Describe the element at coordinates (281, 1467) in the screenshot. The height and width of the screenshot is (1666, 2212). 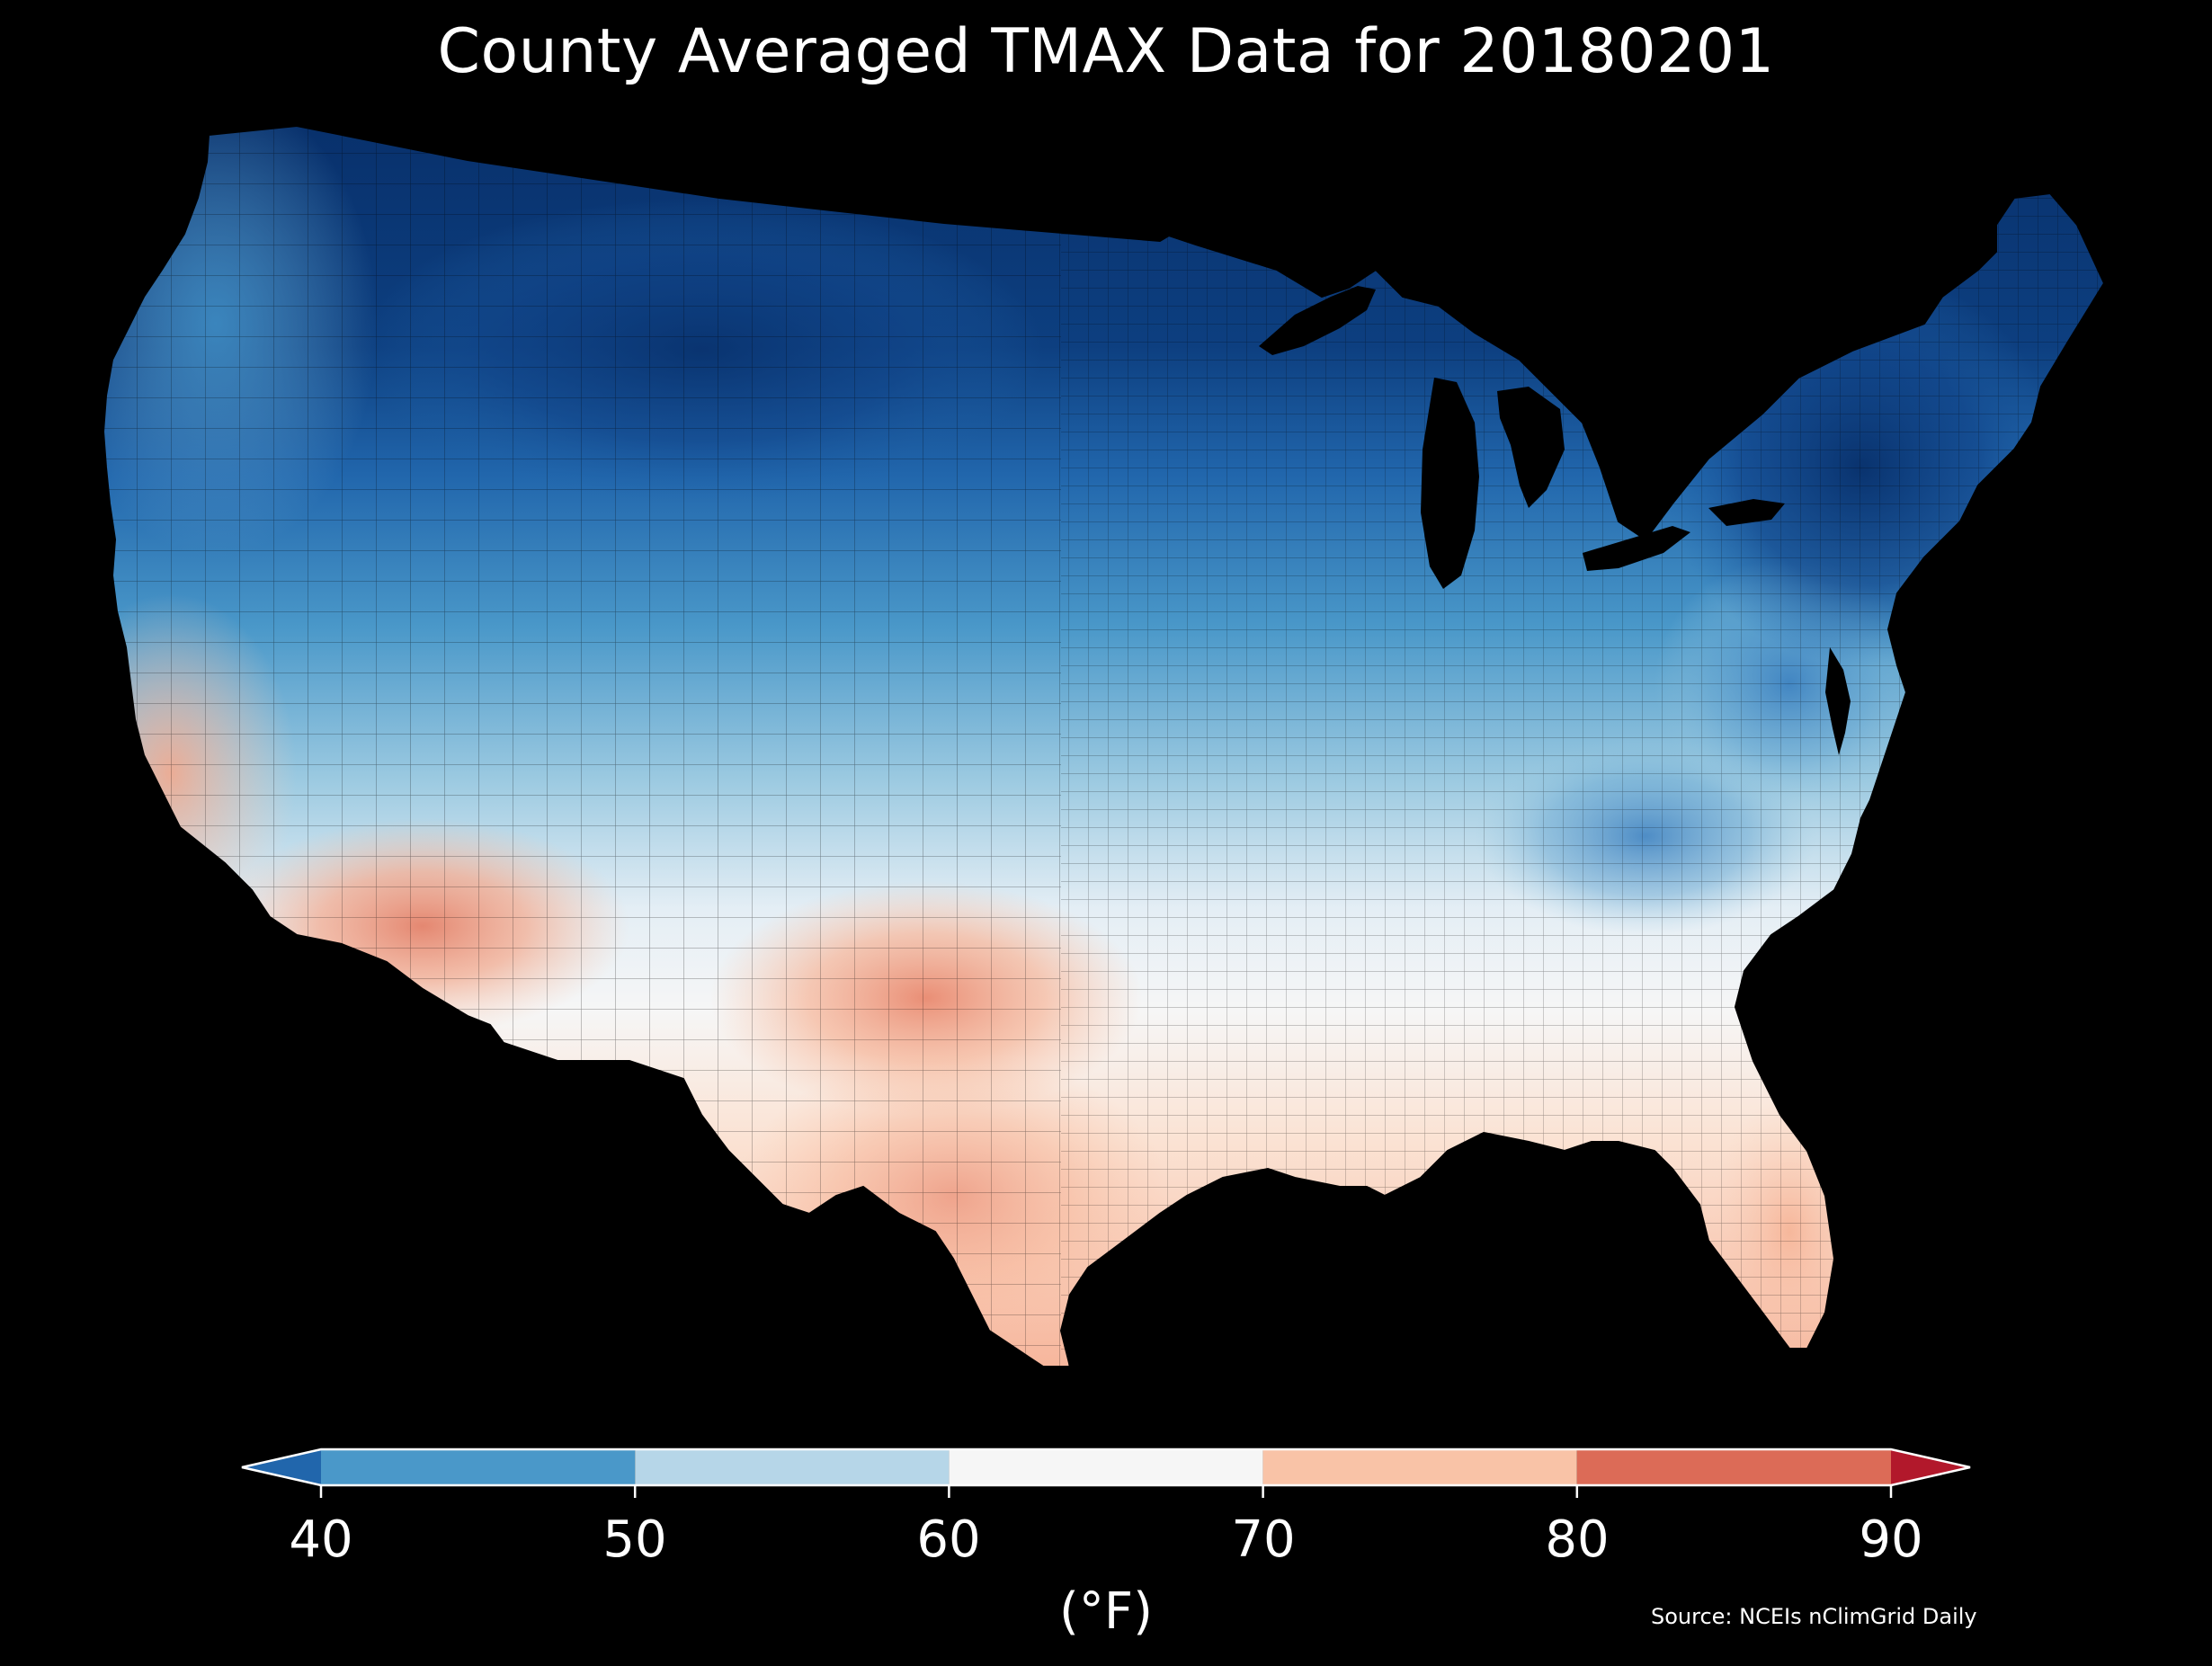
I see `colorbar-under-arrow` at that location.